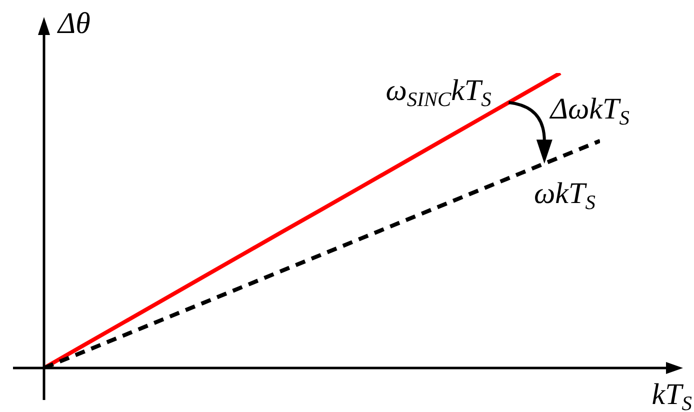 The image size is (694, 412). What do you see at coordinates (74, 23) in the screenshot?
I see `y-axis-title: Δθ` at bounding box center [74, 23].